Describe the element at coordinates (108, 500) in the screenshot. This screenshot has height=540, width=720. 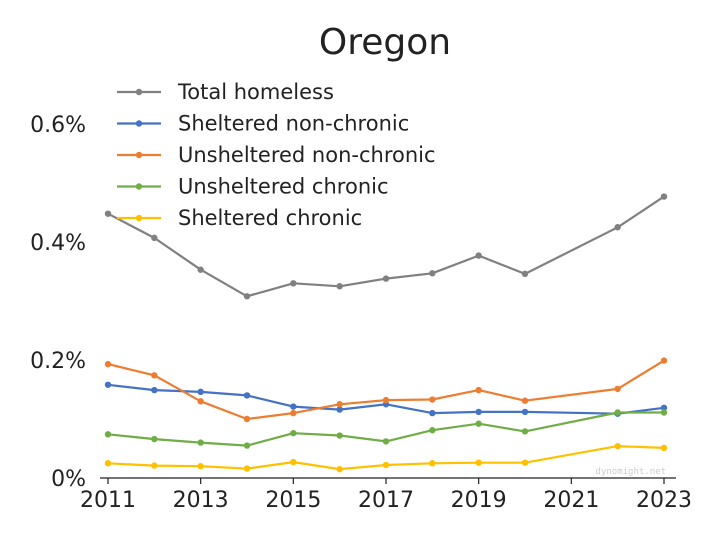
I see `x-tick-label: 2011` at that location.